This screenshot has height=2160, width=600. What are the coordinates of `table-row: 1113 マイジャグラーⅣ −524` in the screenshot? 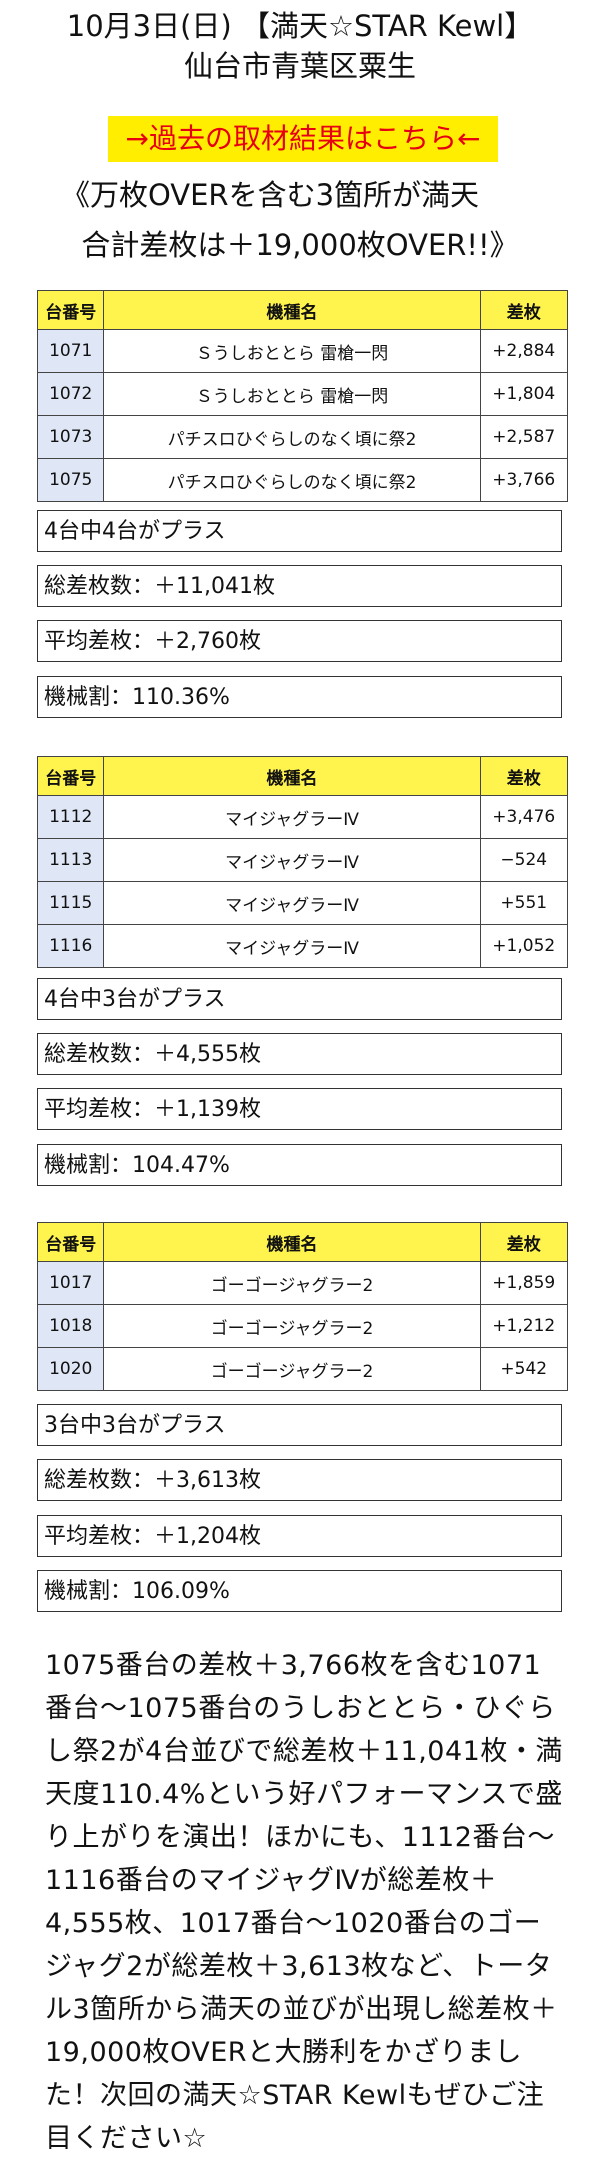 It's located at (302, 860).